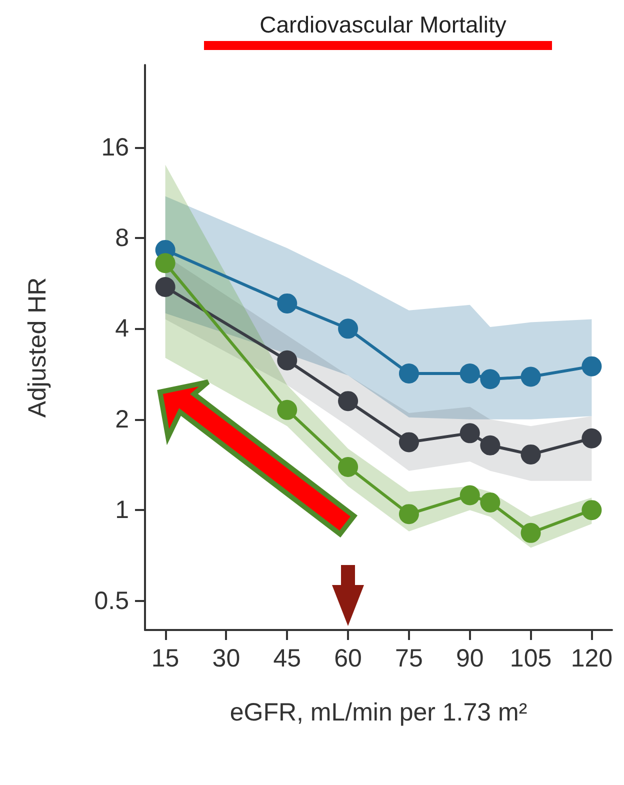  Describe the element at coordinates (287, 658) in the screenshot. I see `x-tick-label: 45` at that location.